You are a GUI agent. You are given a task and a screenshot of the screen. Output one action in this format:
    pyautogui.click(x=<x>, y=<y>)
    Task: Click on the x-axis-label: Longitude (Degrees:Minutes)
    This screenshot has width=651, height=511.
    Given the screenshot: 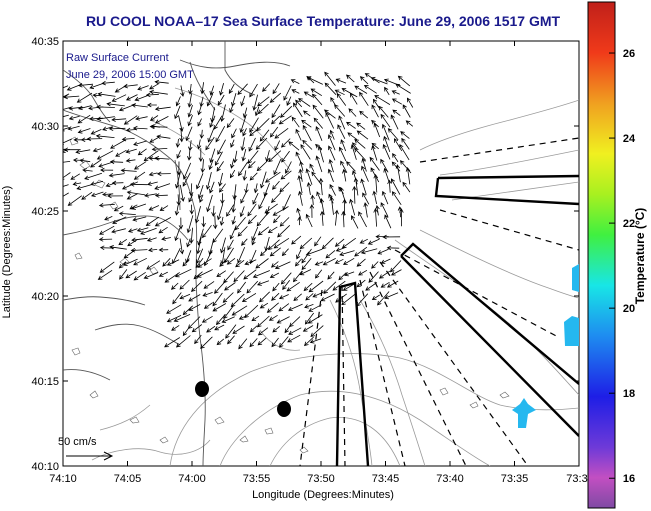 What is the action you would take?
    pyautogui.click(x=323, y=495)
    